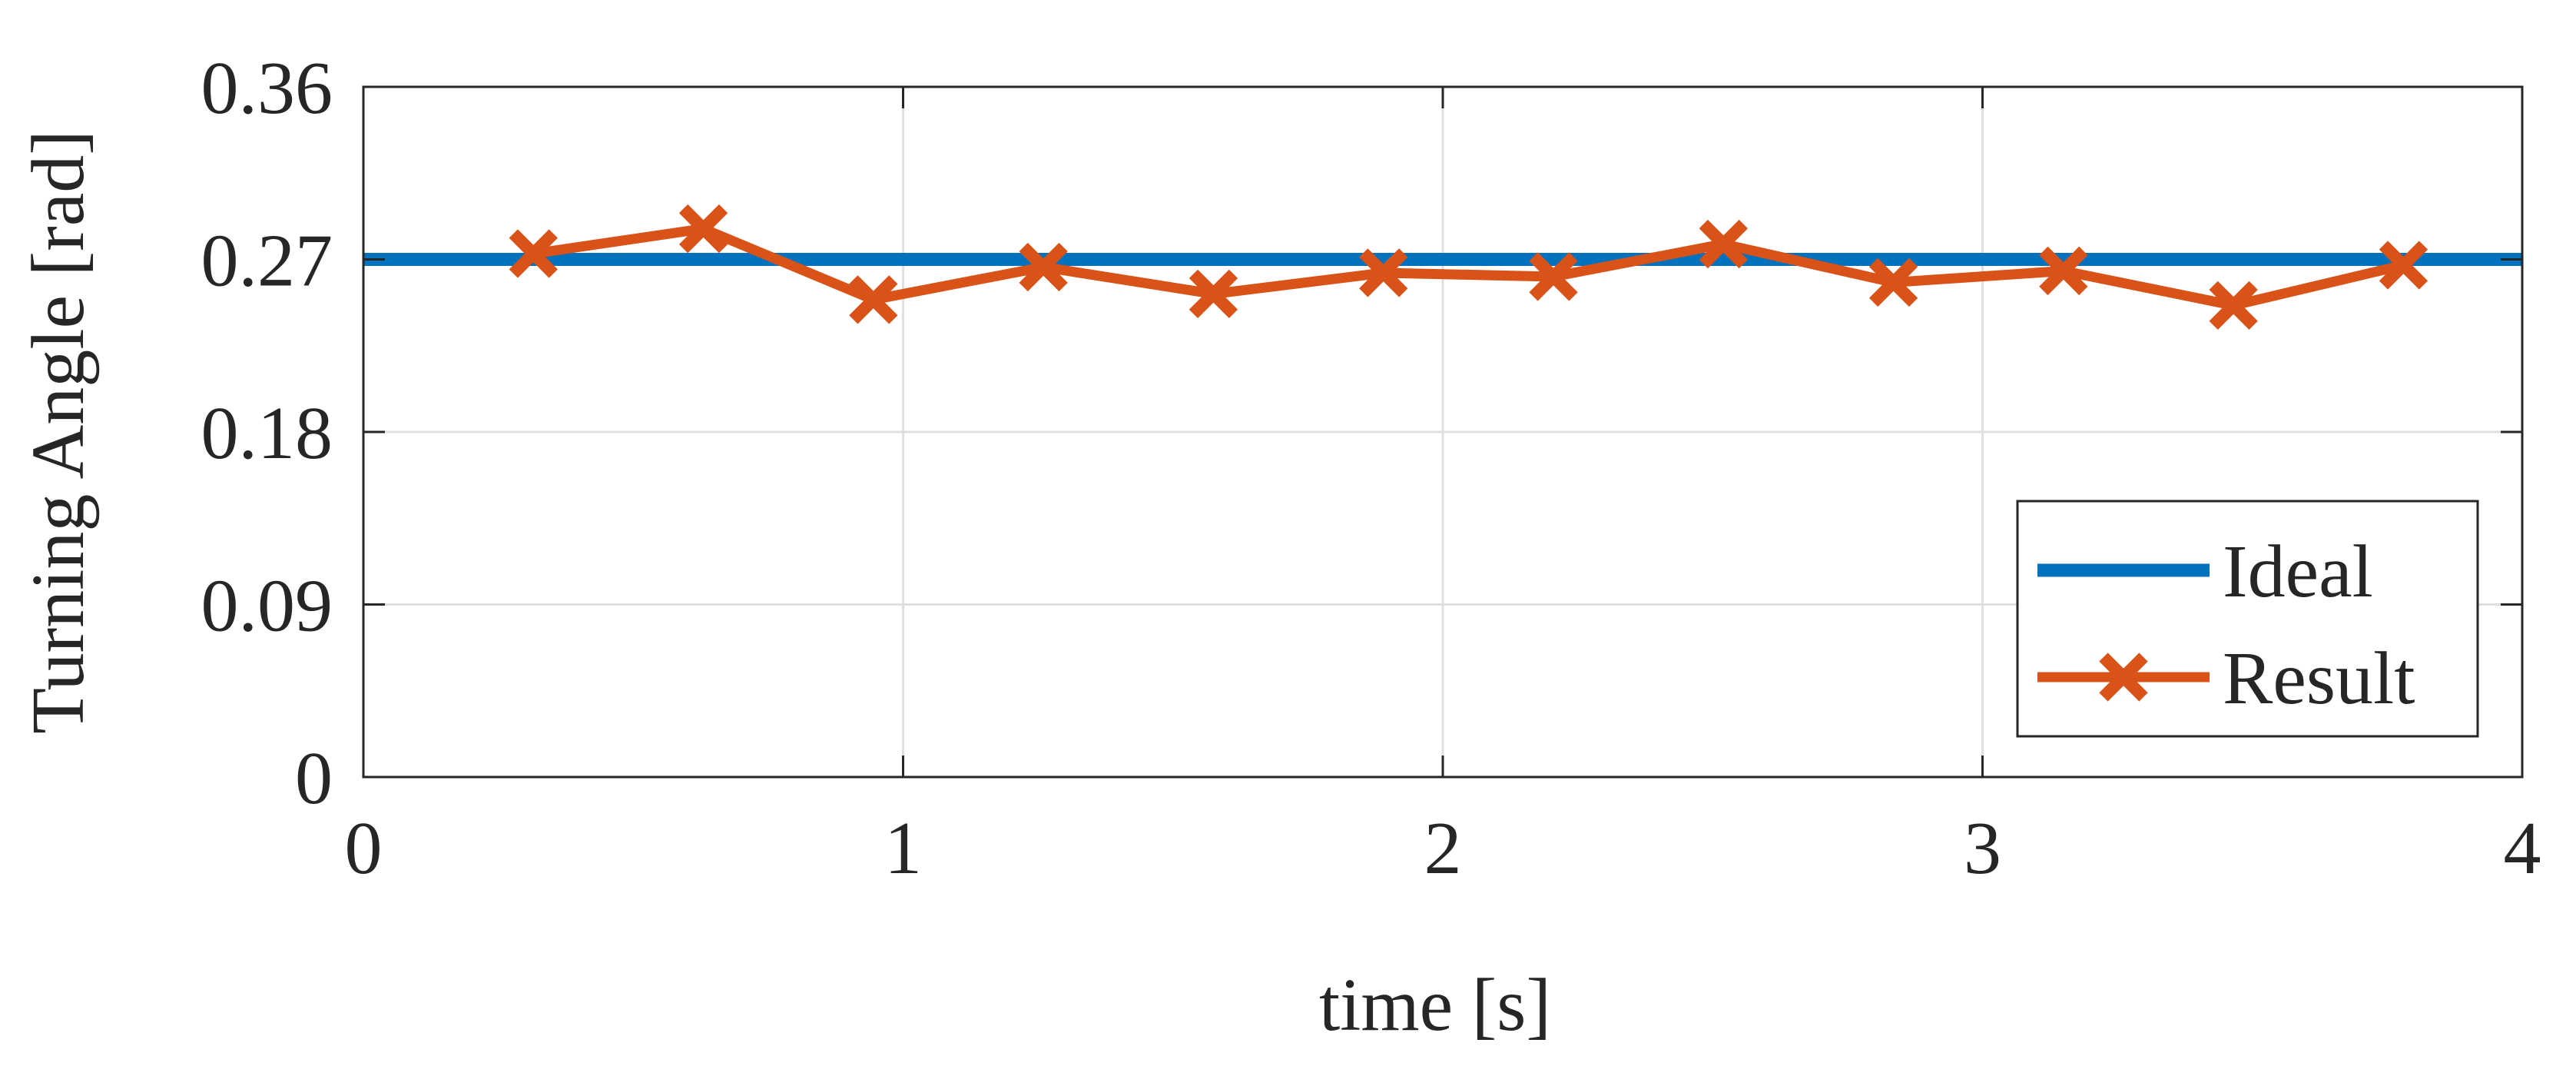  I want to click on y-tick-label: 0.18, so click(267, 433).